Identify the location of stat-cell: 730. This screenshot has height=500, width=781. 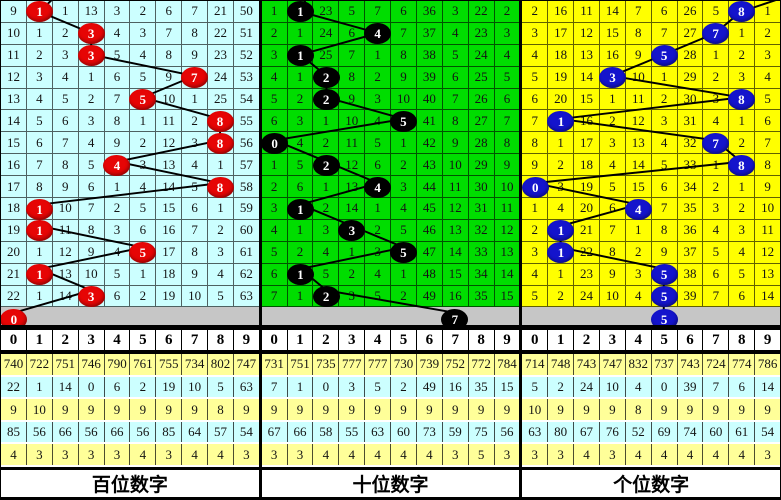
(404, 364).